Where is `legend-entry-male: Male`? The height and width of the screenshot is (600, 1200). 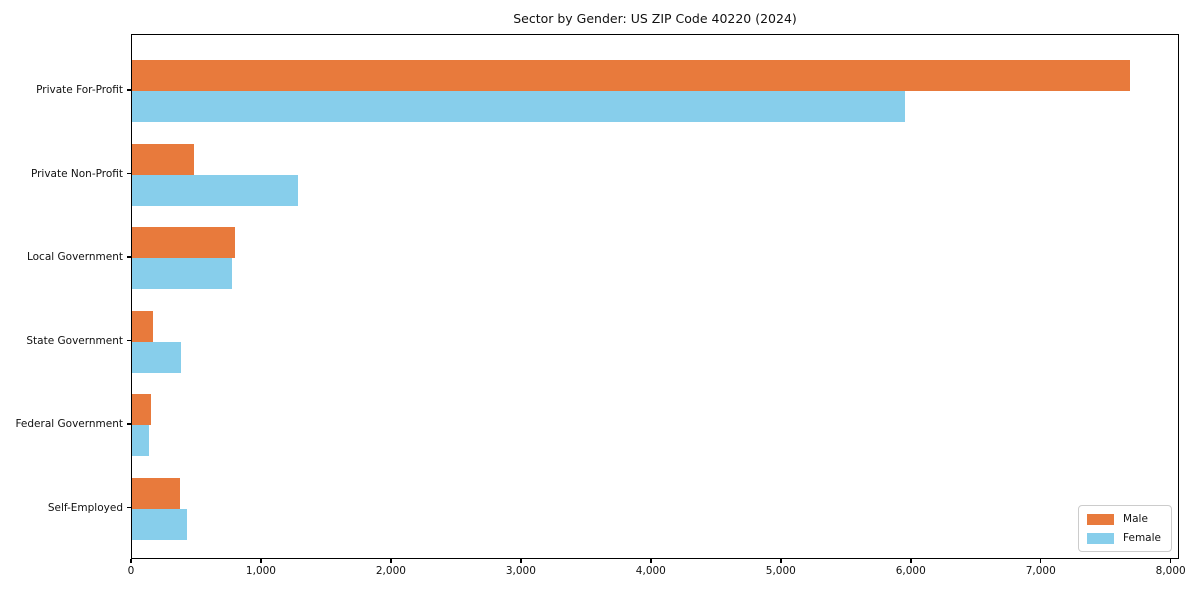
legend-entry-male: Male is located at coordinates (1124, 519).